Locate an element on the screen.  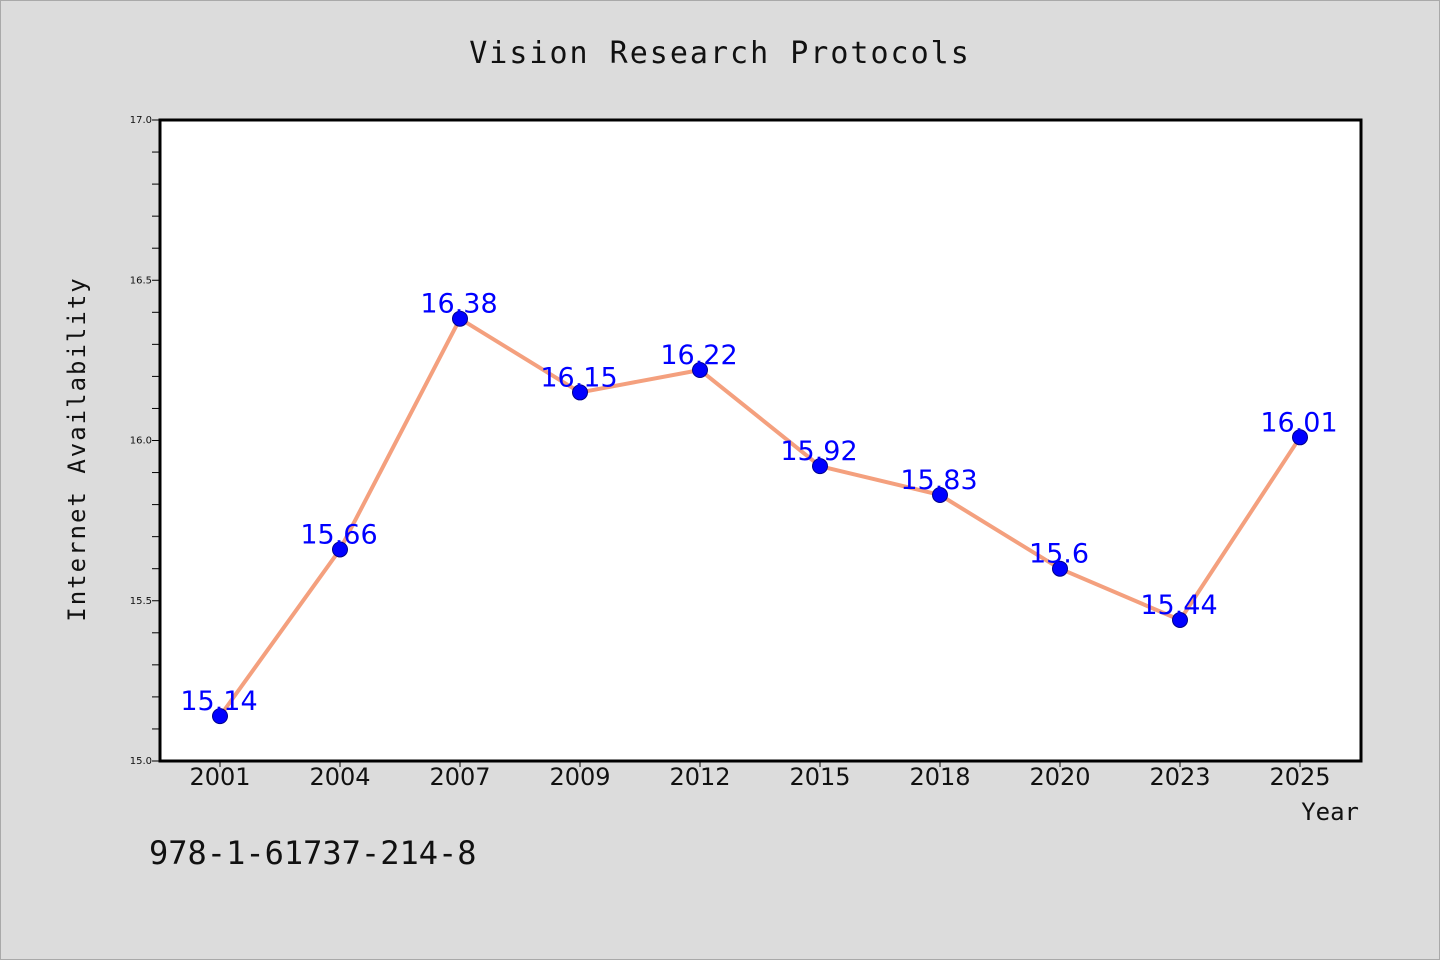
x-tick-label: 2004 is located at coordinates (339, 777).